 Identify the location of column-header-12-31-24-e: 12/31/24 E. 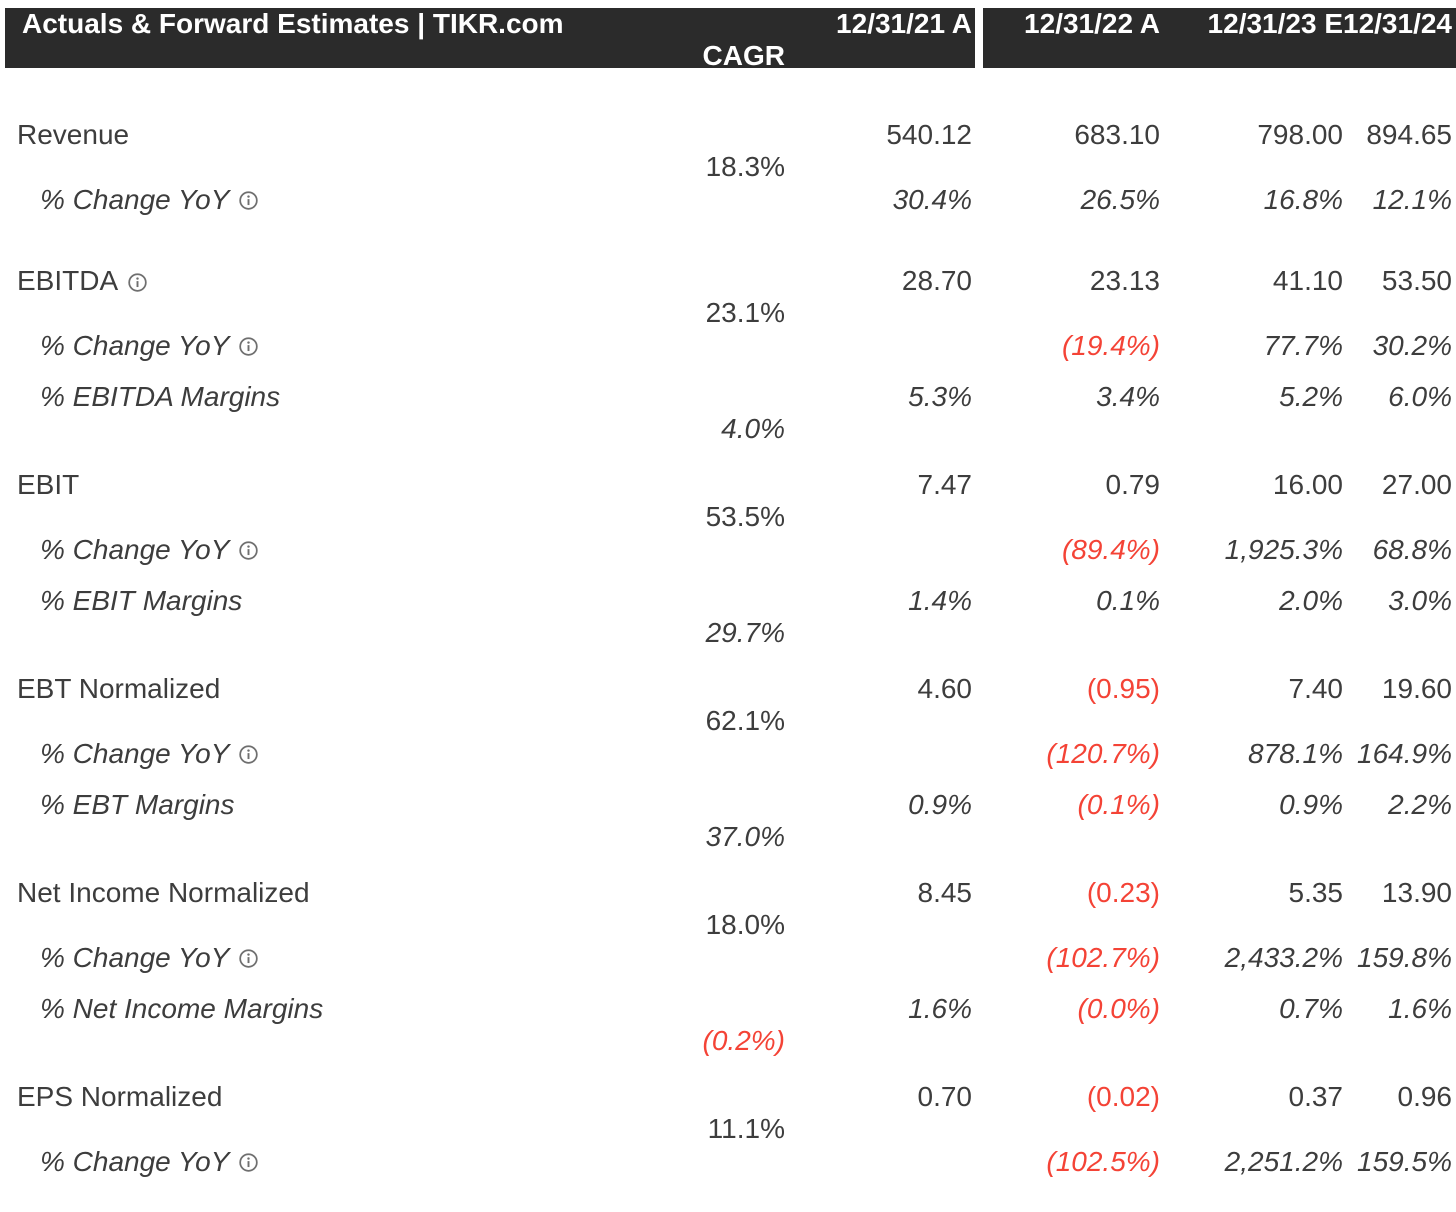
(1399, 23).